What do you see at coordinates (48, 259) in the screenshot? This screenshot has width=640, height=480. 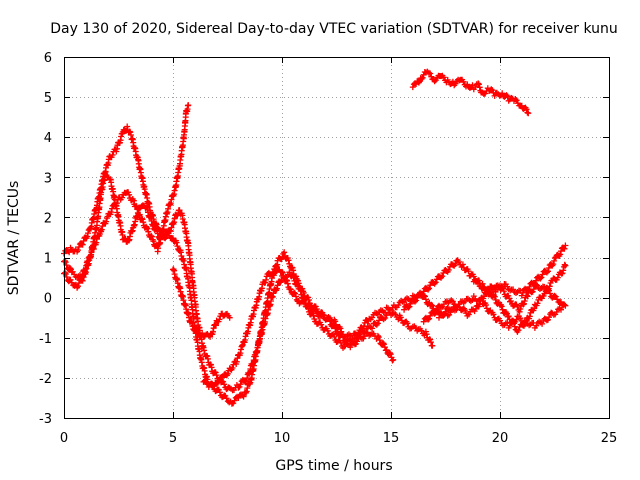 I see `y-tick-label: 1` at bounding box center [48, 259].